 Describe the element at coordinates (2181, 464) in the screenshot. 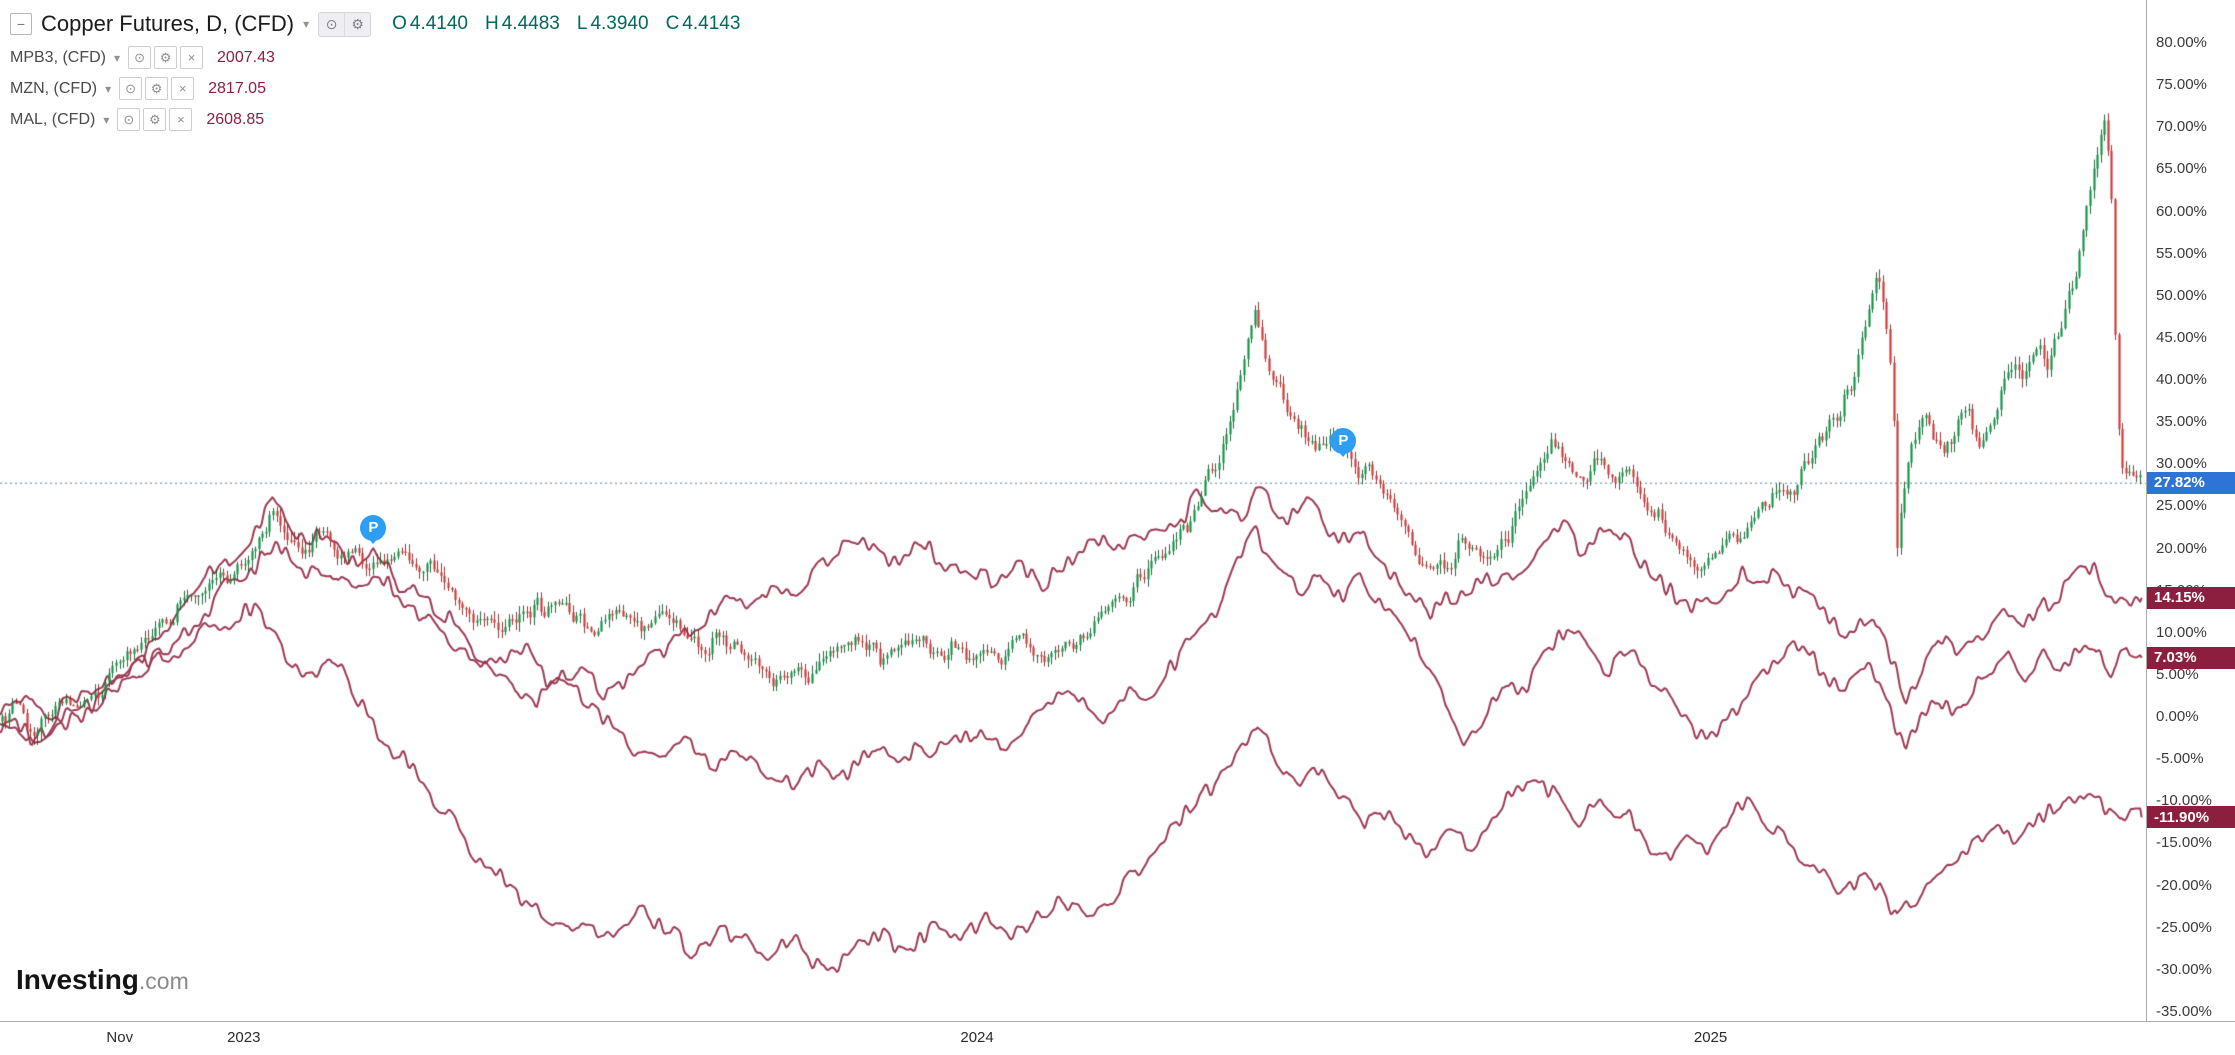

I see `price-axis-label: 30.00%` at that location.